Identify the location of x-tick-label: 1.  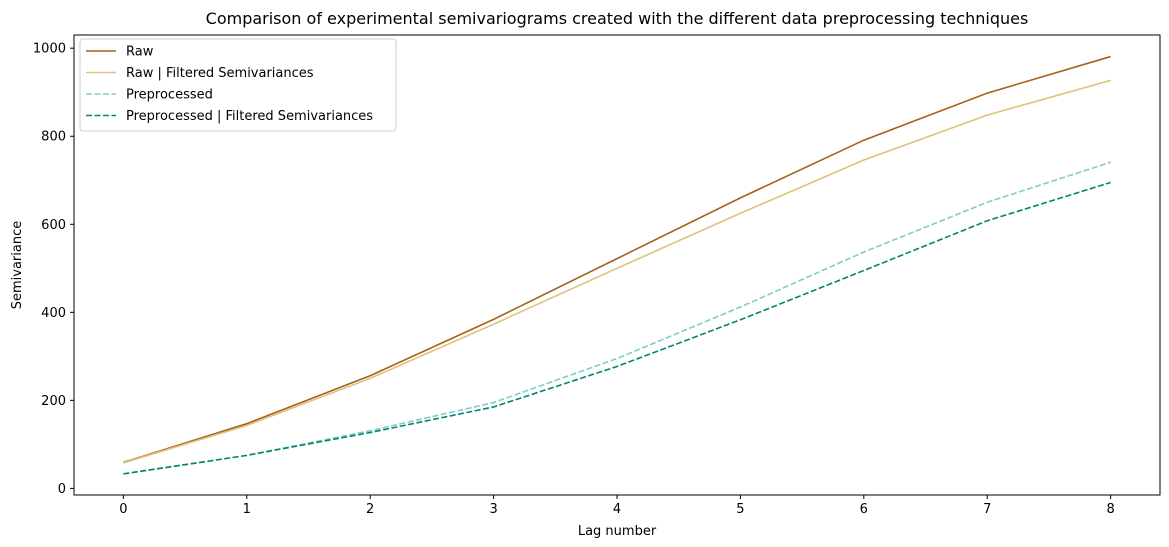
(247, 509).